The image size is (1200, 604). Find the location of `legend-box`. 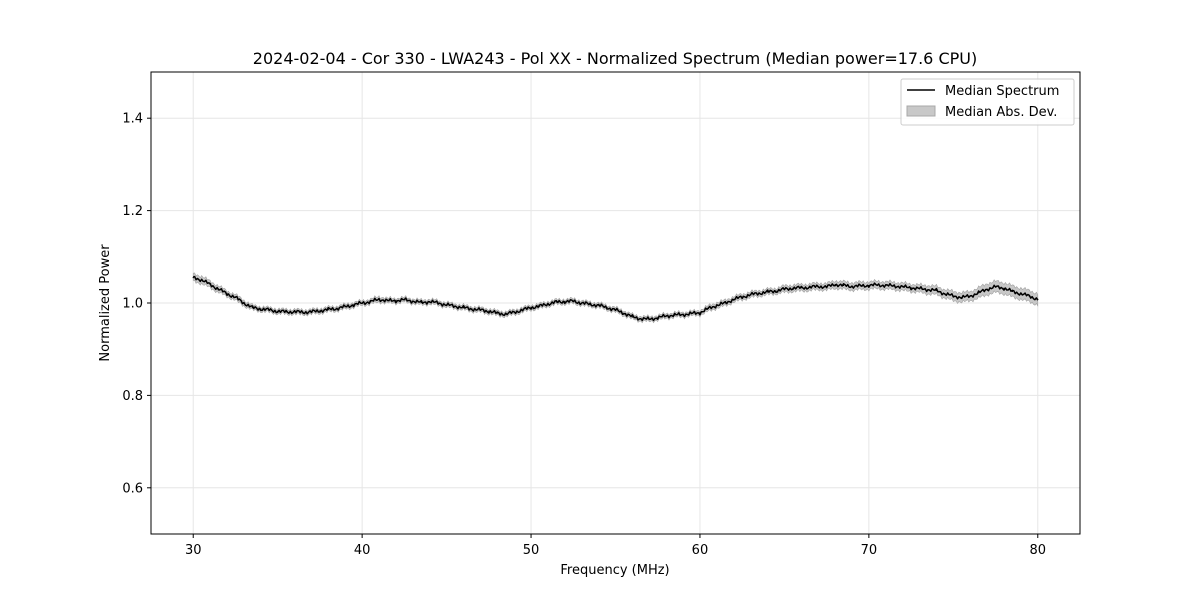

legend-box is located at coordinates (987, 102).